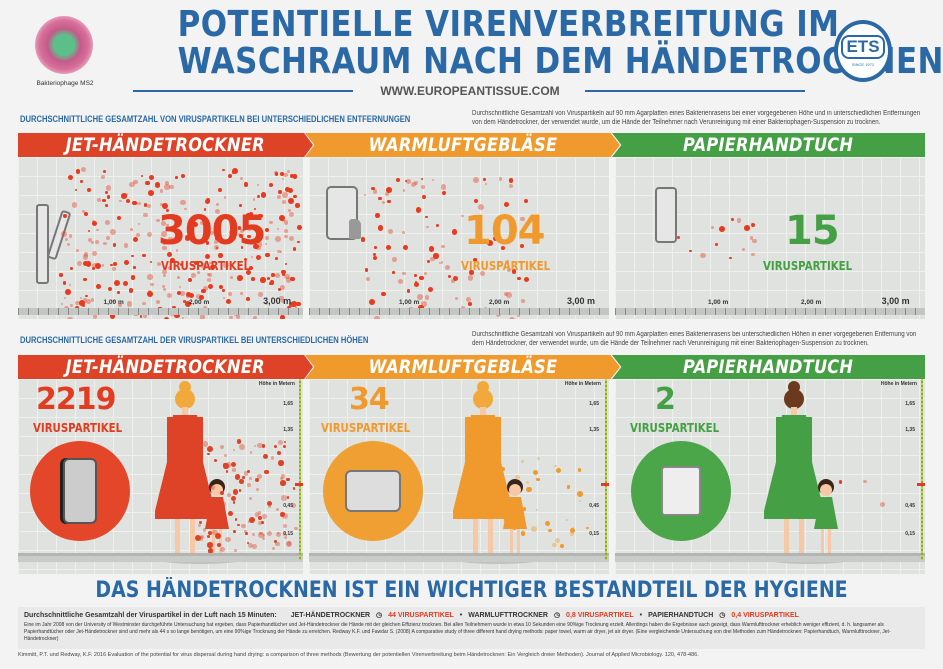 The height and width of the screenshot is (669, 943). I want to click on height-axis, so click(606, 469).